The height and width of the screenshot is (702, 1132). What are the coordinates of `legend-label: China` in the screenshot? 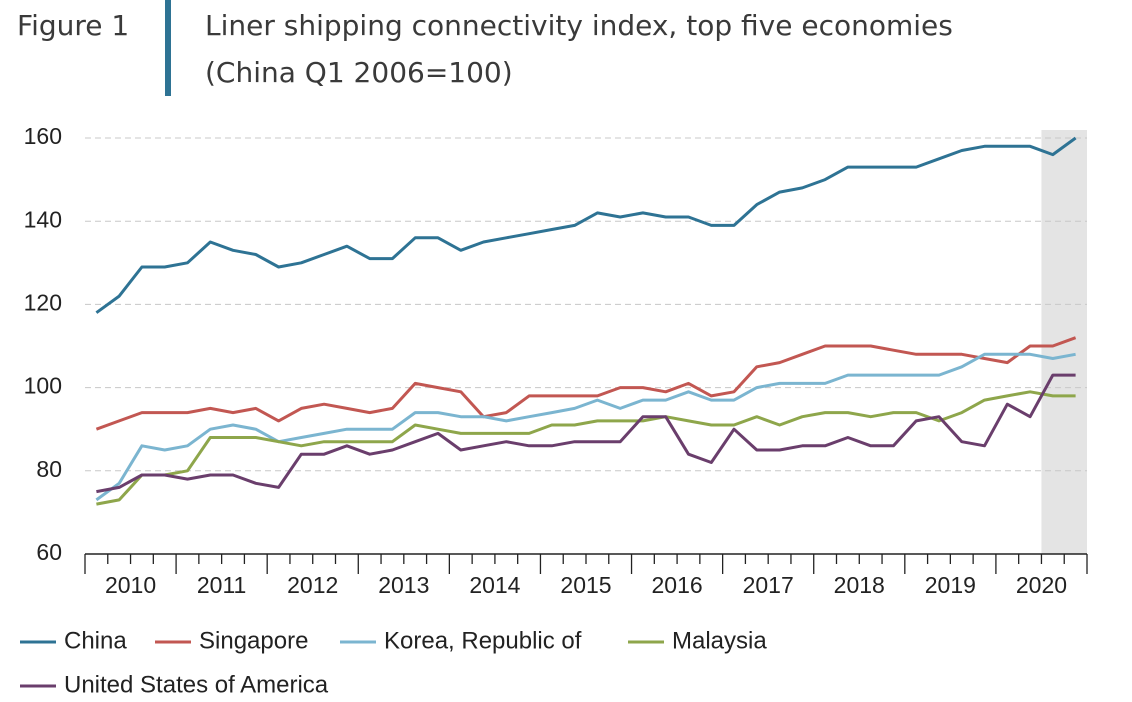 It's located at (95, 640).